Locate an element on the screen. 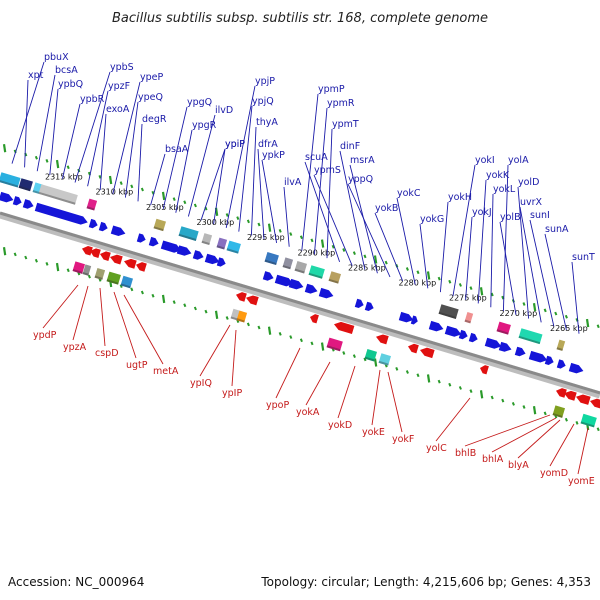  gene-label-top: ypgR is located at coordinates (204, 125).